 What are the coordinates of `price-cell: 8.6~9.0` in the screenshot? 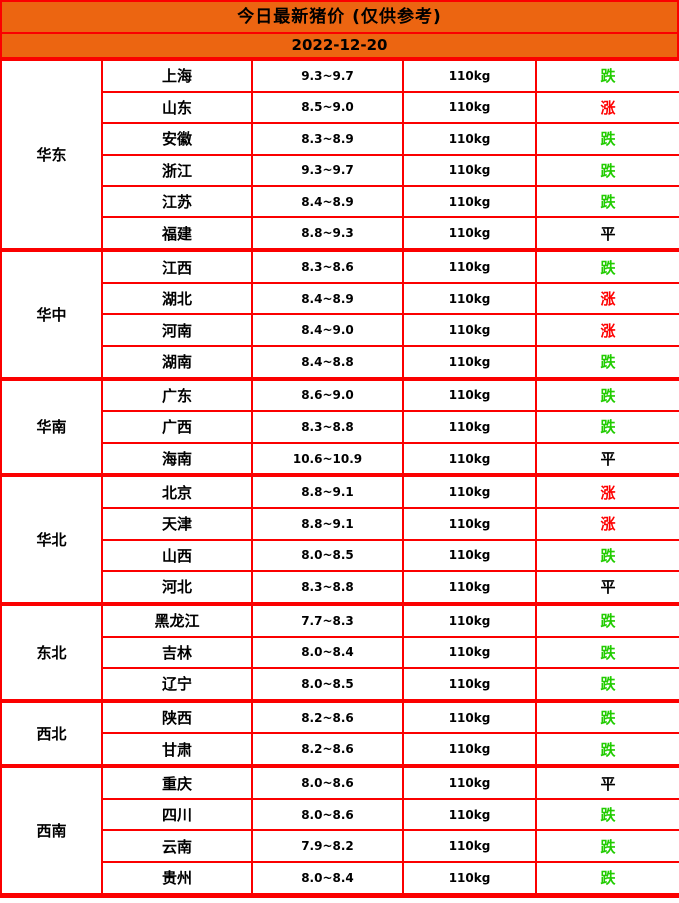 It's located at (327, 394).